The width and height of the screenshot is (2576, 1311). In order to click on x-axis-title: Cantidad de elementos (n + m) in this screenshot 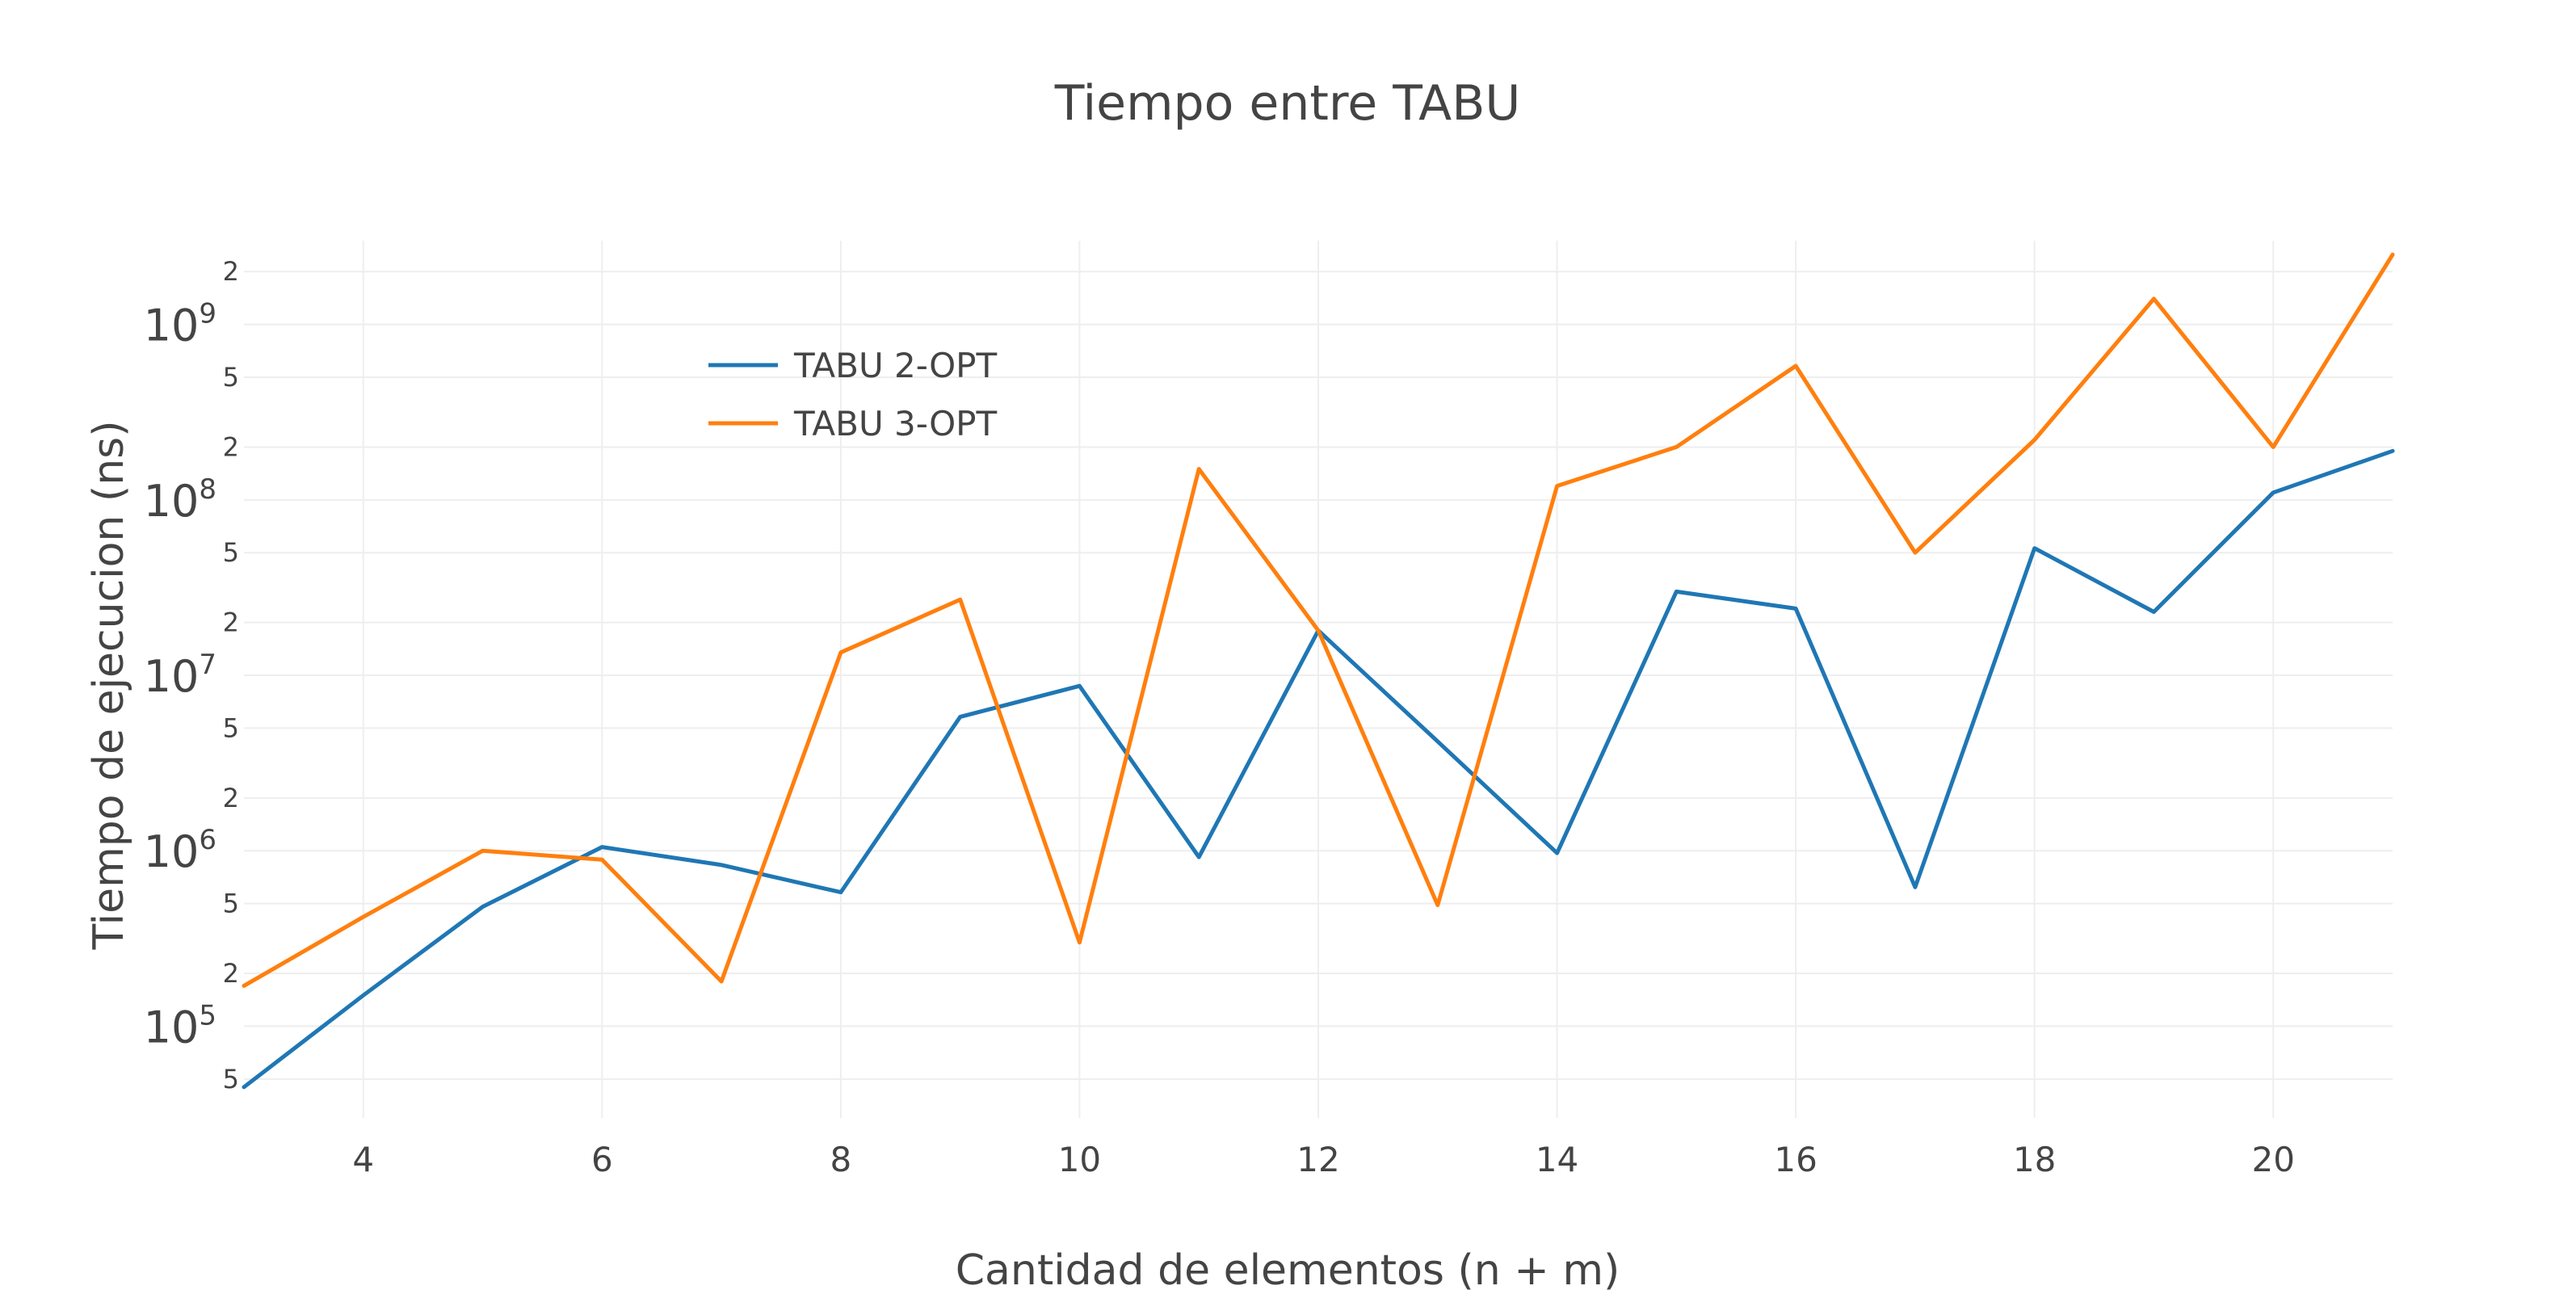, I will do `click(1288, 1270)`.